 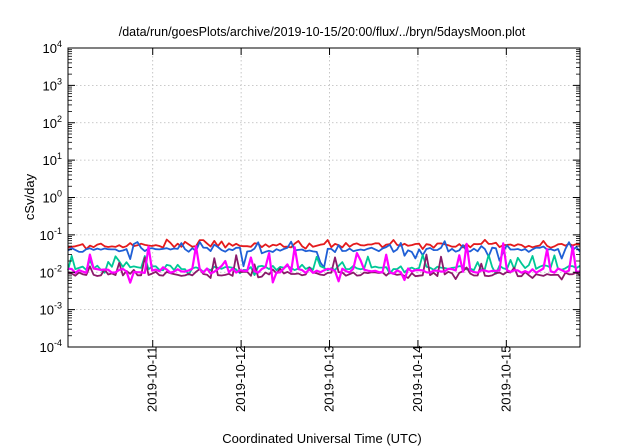 I want to click on x-tick-label: 2019-10-13, so click(x=329, y=379).